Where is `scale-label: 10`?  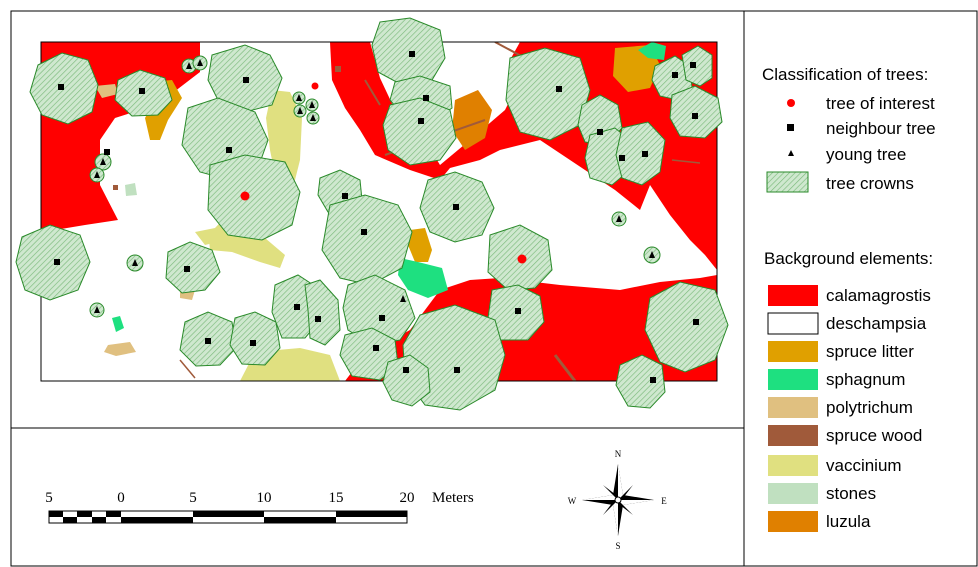
scale-label: 10 is located at coordinates (264, 498).